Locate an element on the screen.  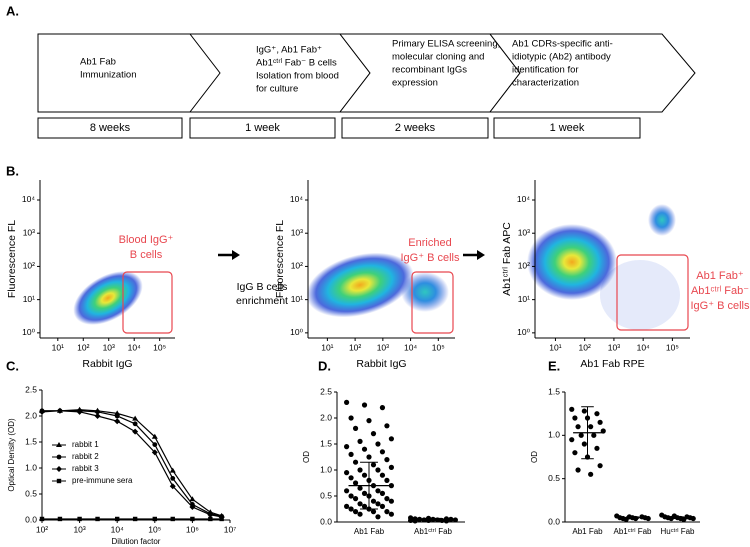
gate-label: Blood IgG⁺ is located at coordinates (146, 240).